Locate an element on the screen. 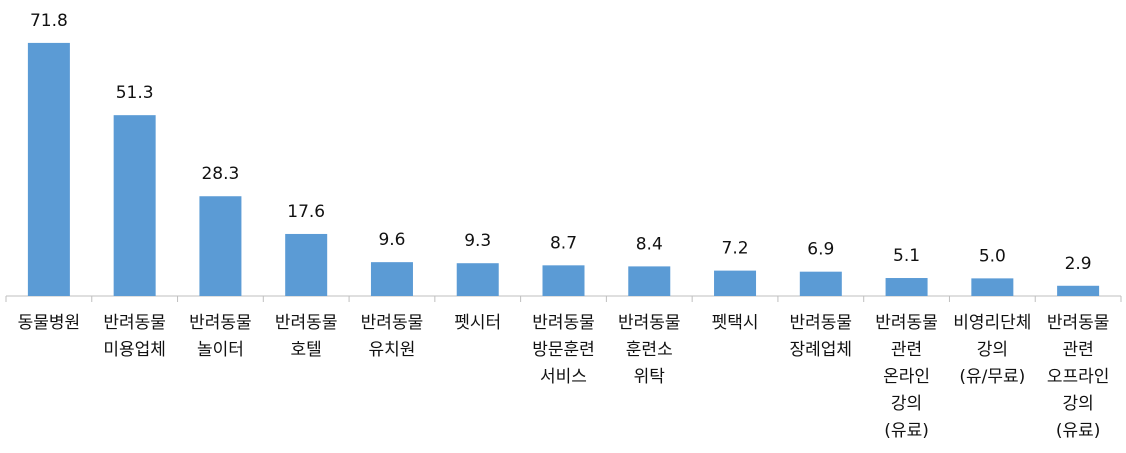  x-tick-label: 놀이터 is located at coordinates (220, 350).